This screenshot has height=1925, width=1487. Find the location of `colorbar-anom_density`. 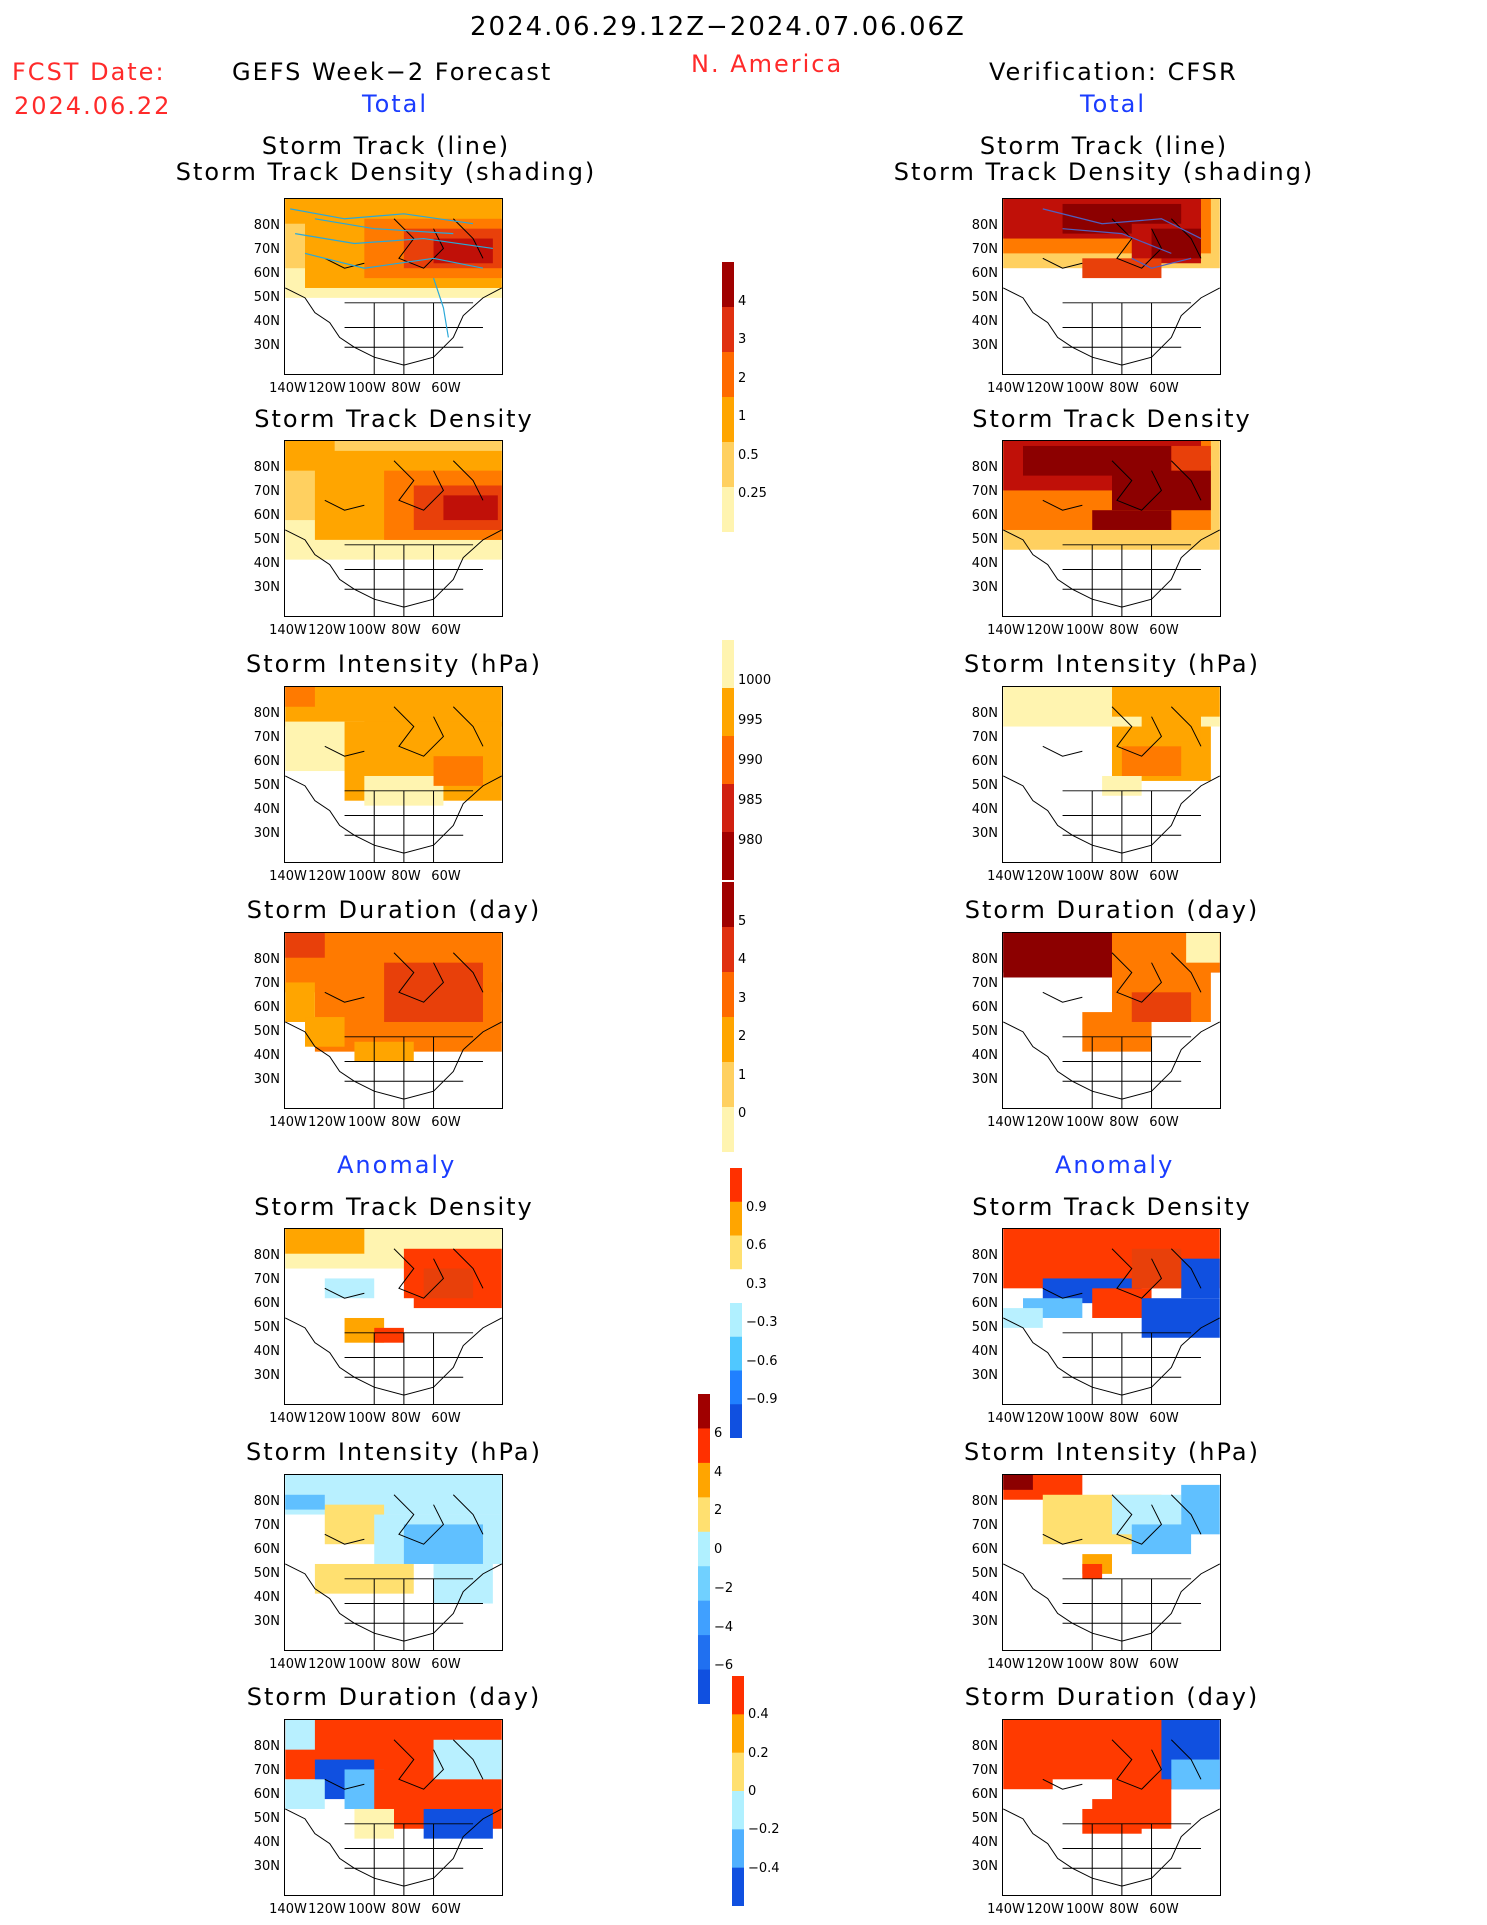

colorbar-anom_density is located at coordinates (736, 1303).